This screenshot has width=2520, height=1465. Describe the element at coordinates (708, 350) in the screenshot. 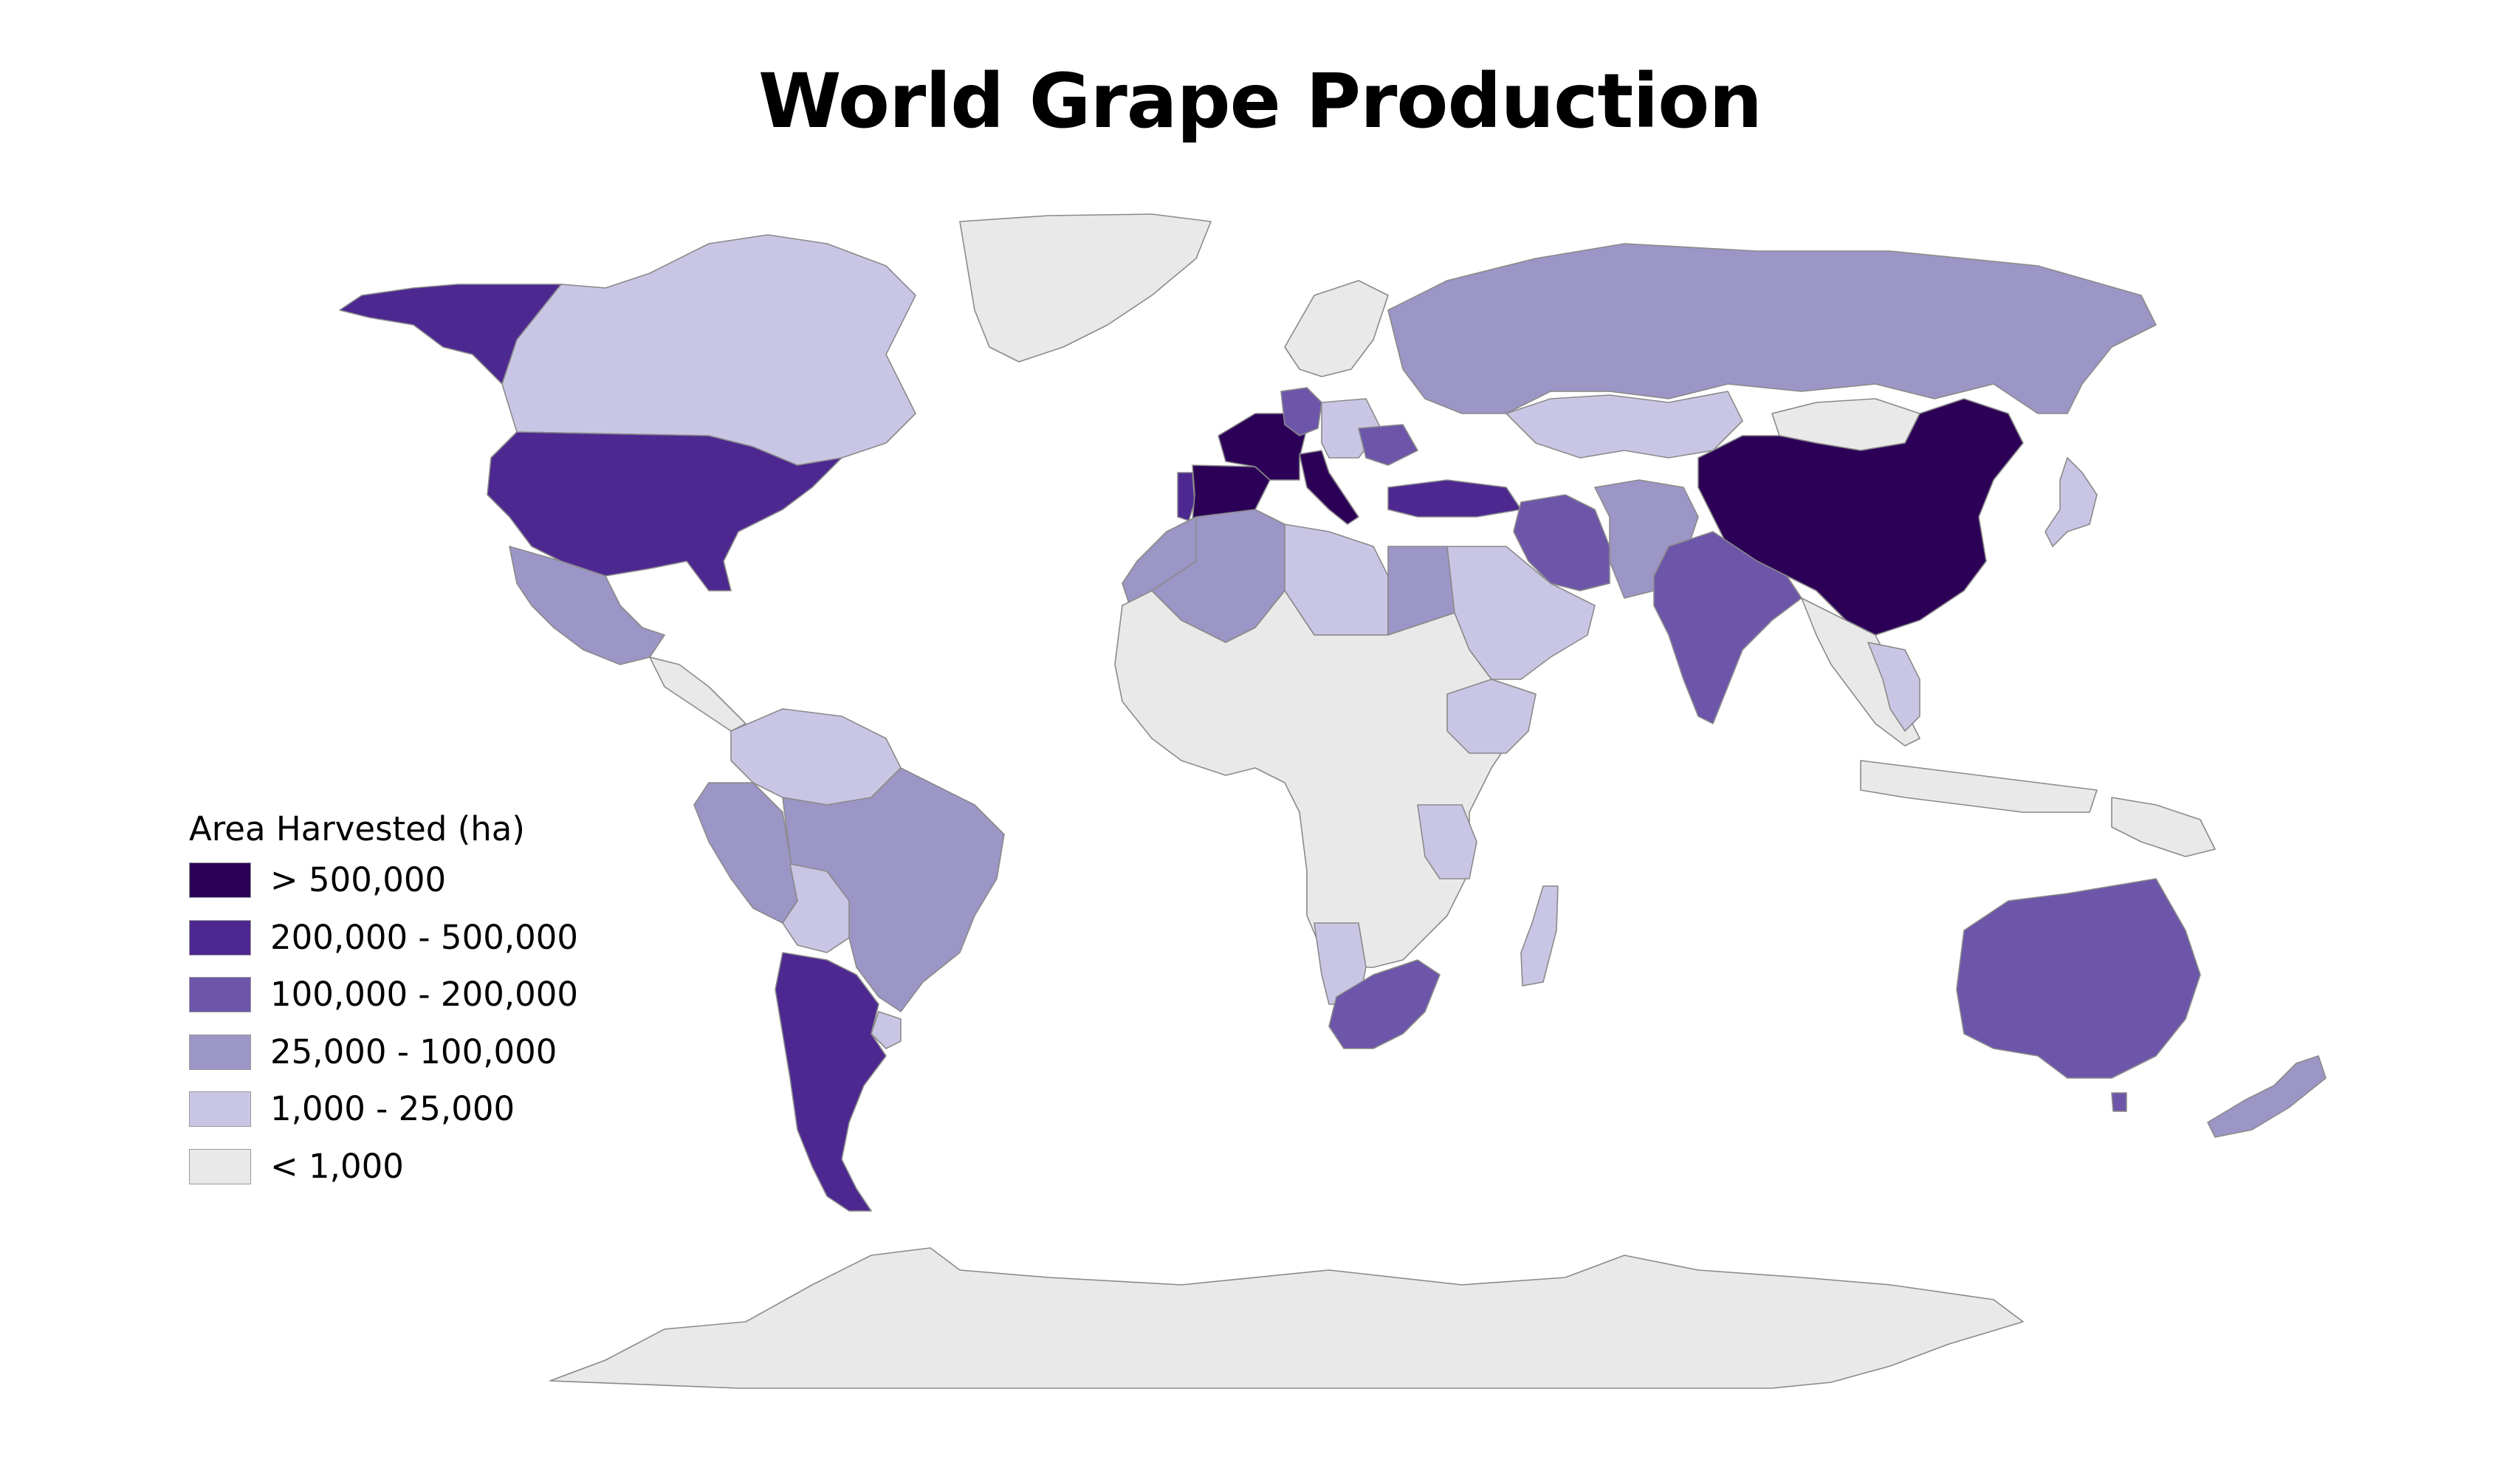

I see `region-canada` at that location.